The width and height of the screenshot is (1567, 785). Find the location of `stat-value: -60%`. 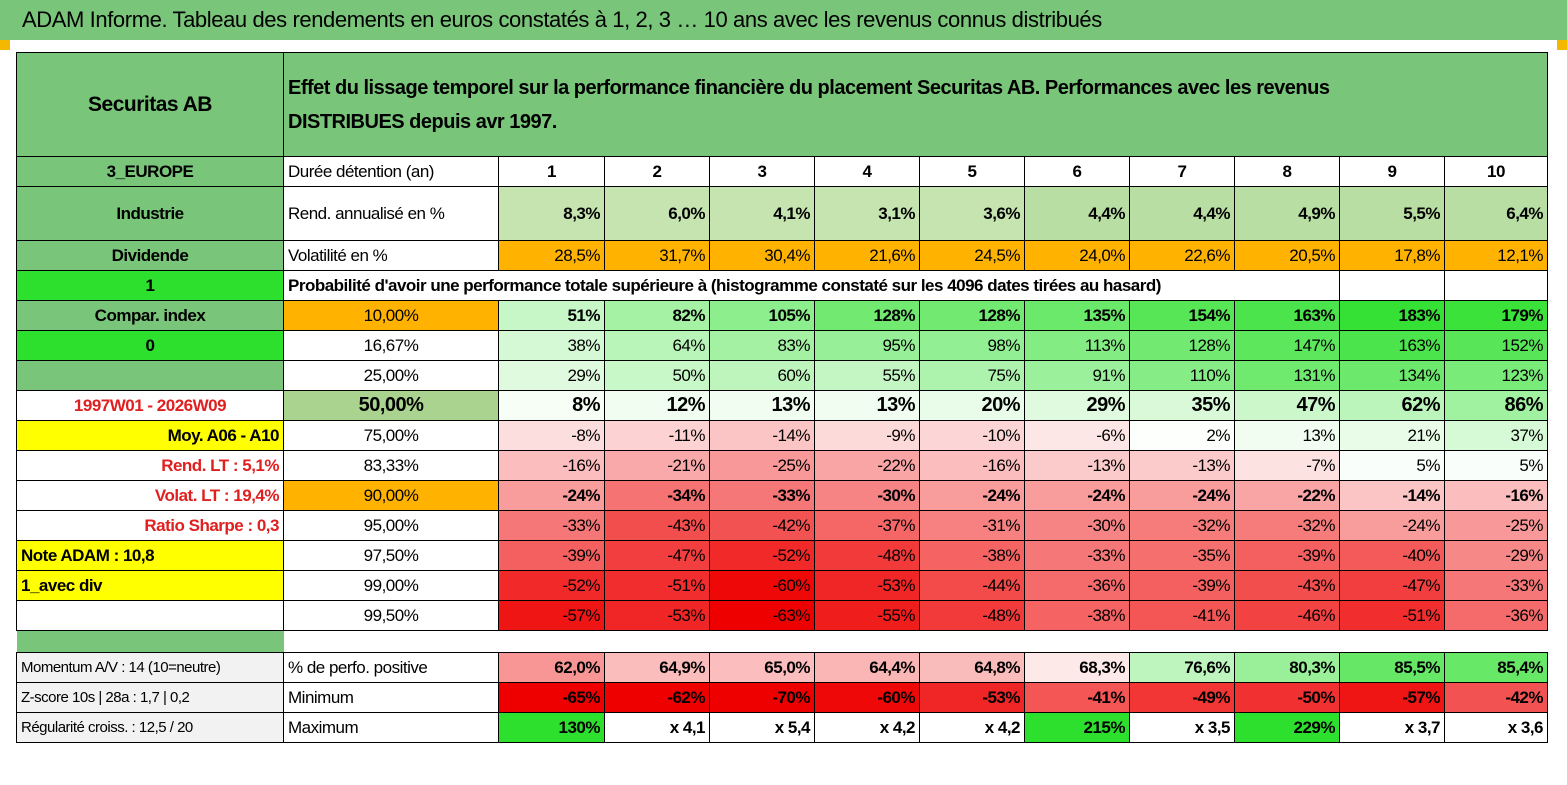

stat-value: -60% is located at coordinates (867, 697).